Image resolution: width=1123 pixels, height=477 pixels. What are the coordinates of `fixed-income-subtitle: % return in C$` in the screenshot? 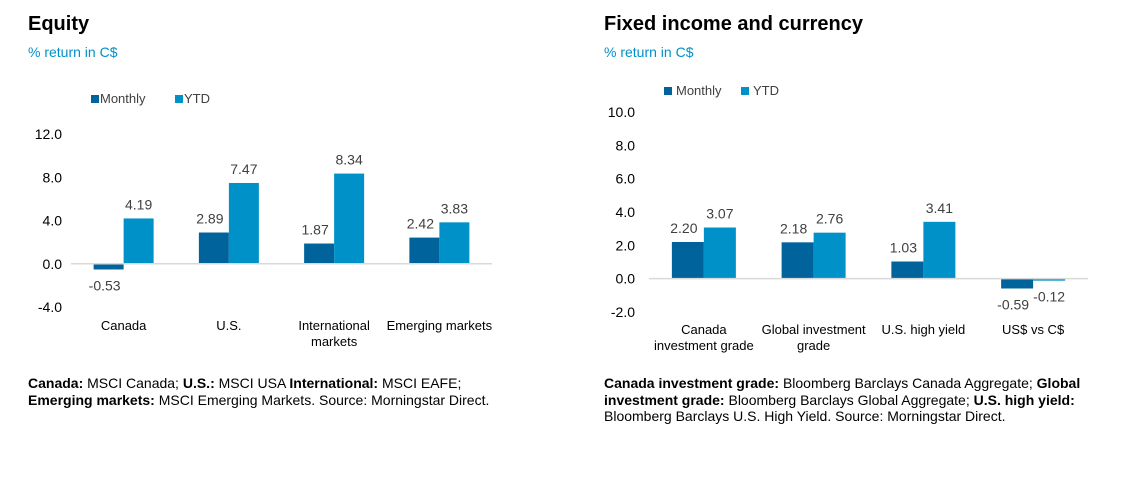 It's located at (649, 52).